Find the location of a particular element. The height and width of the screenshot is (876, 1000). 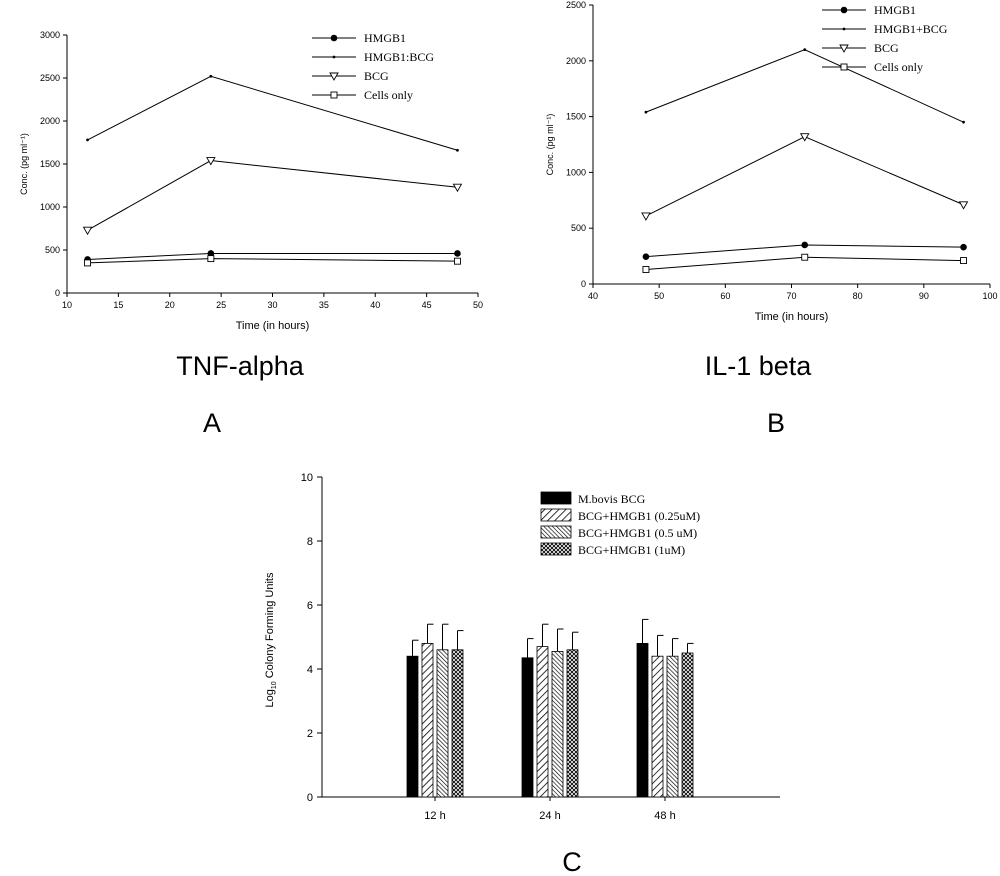

panel-a-x-tick-label: 20 is located at coordinates (170, 305).